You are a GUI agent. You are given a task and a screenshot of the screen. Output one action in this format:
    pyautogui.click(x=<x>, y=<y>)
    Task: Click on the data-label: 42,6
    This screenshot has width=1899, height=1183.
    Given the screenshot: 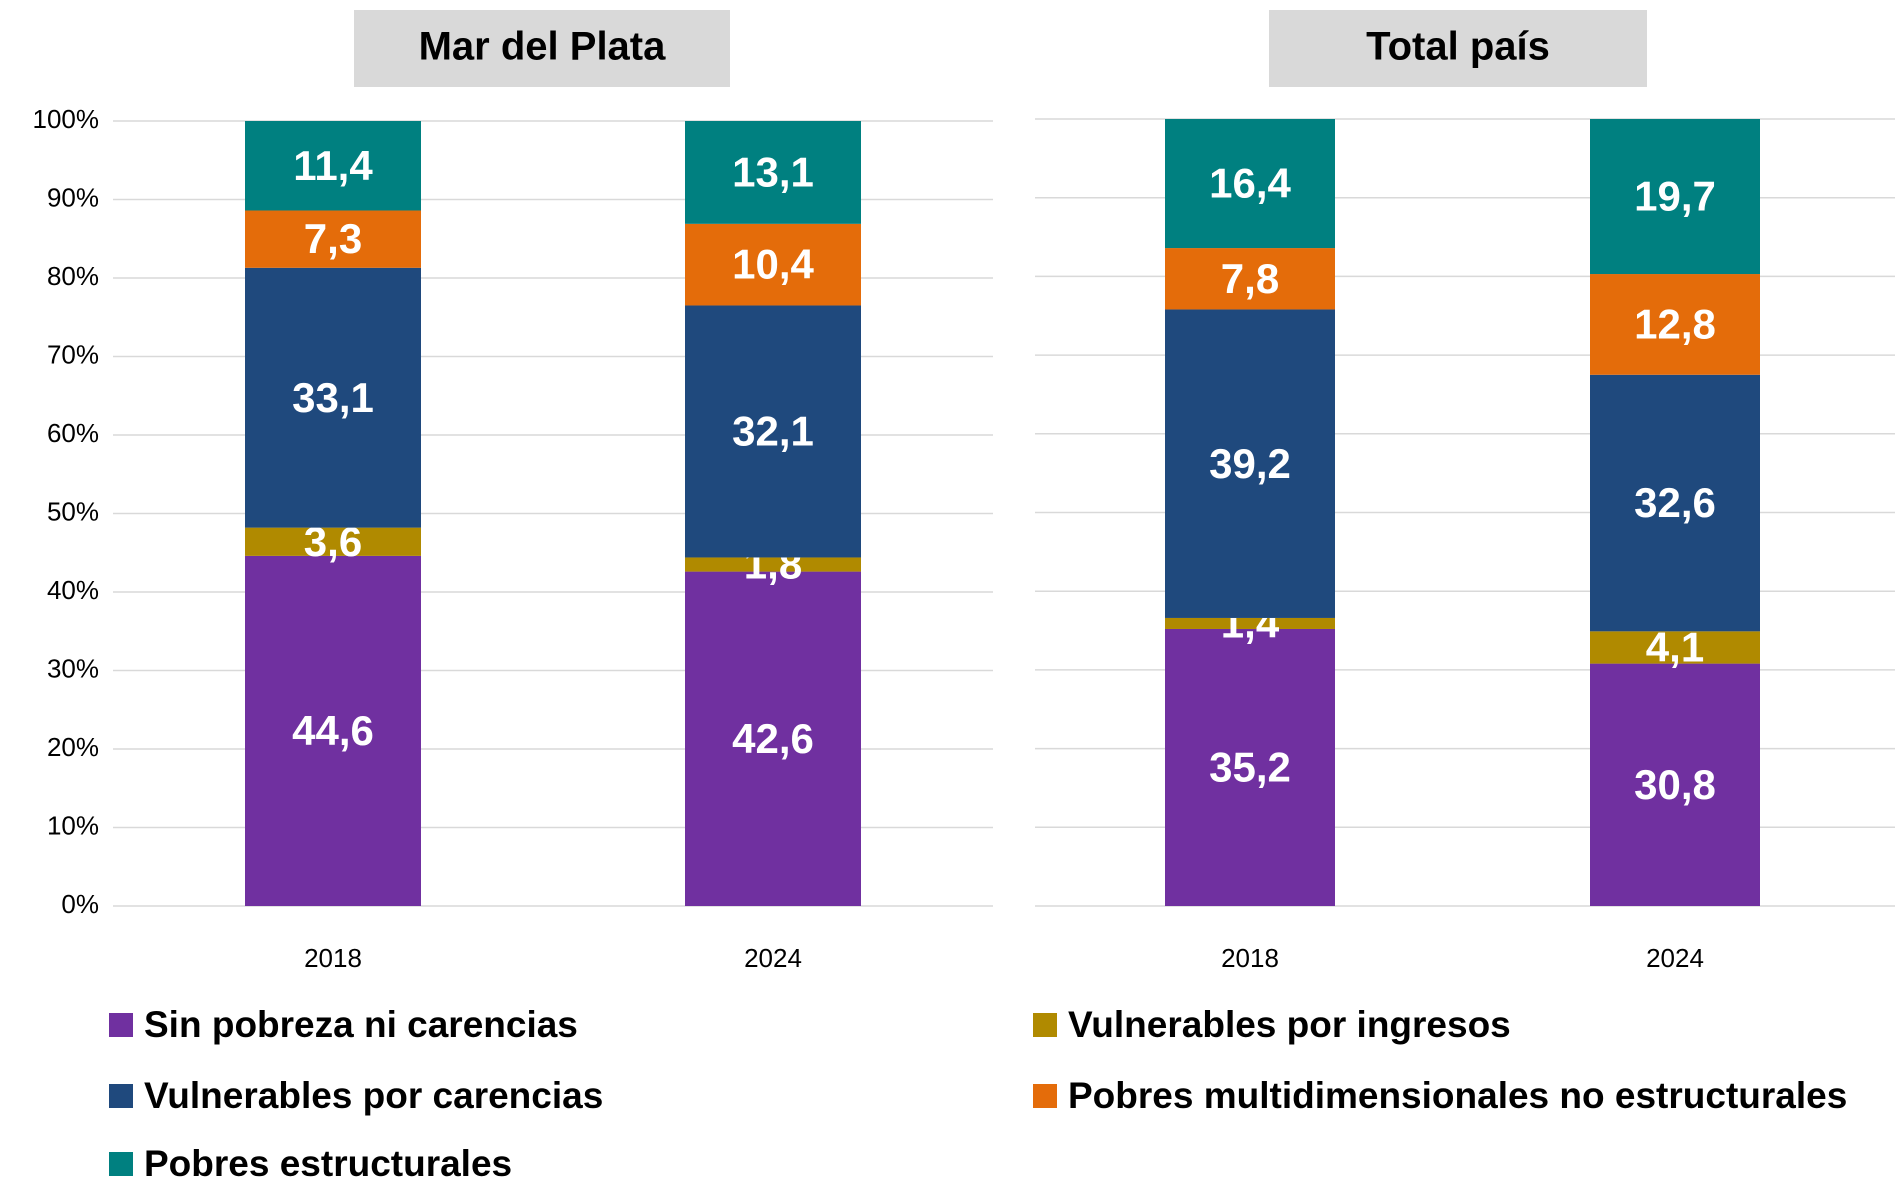 What is the action you would take?
    pyautogui.click(x=773, y=738)
    